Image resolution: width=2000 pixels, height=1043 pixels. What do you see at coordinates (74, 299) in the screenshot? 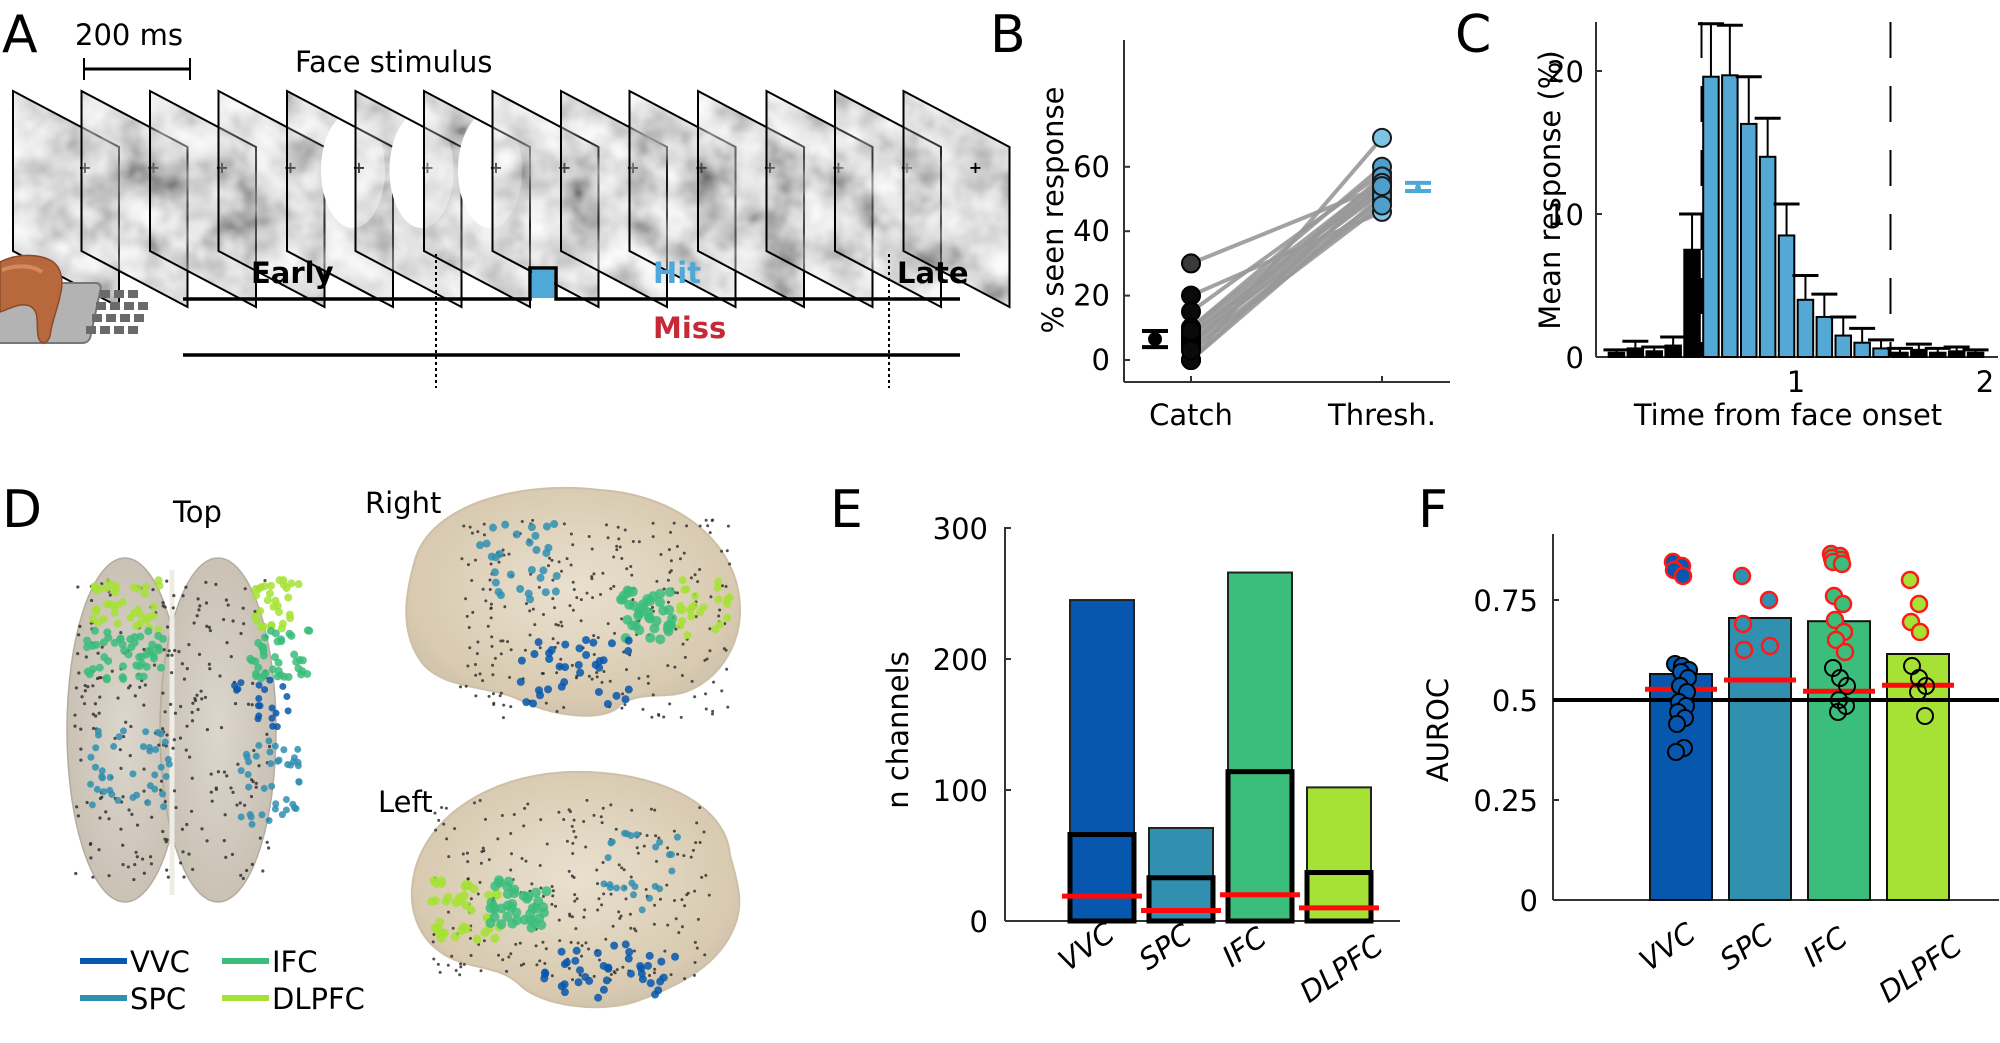
I see `keyboard-hand-icon` at bounding box center [74, 299].